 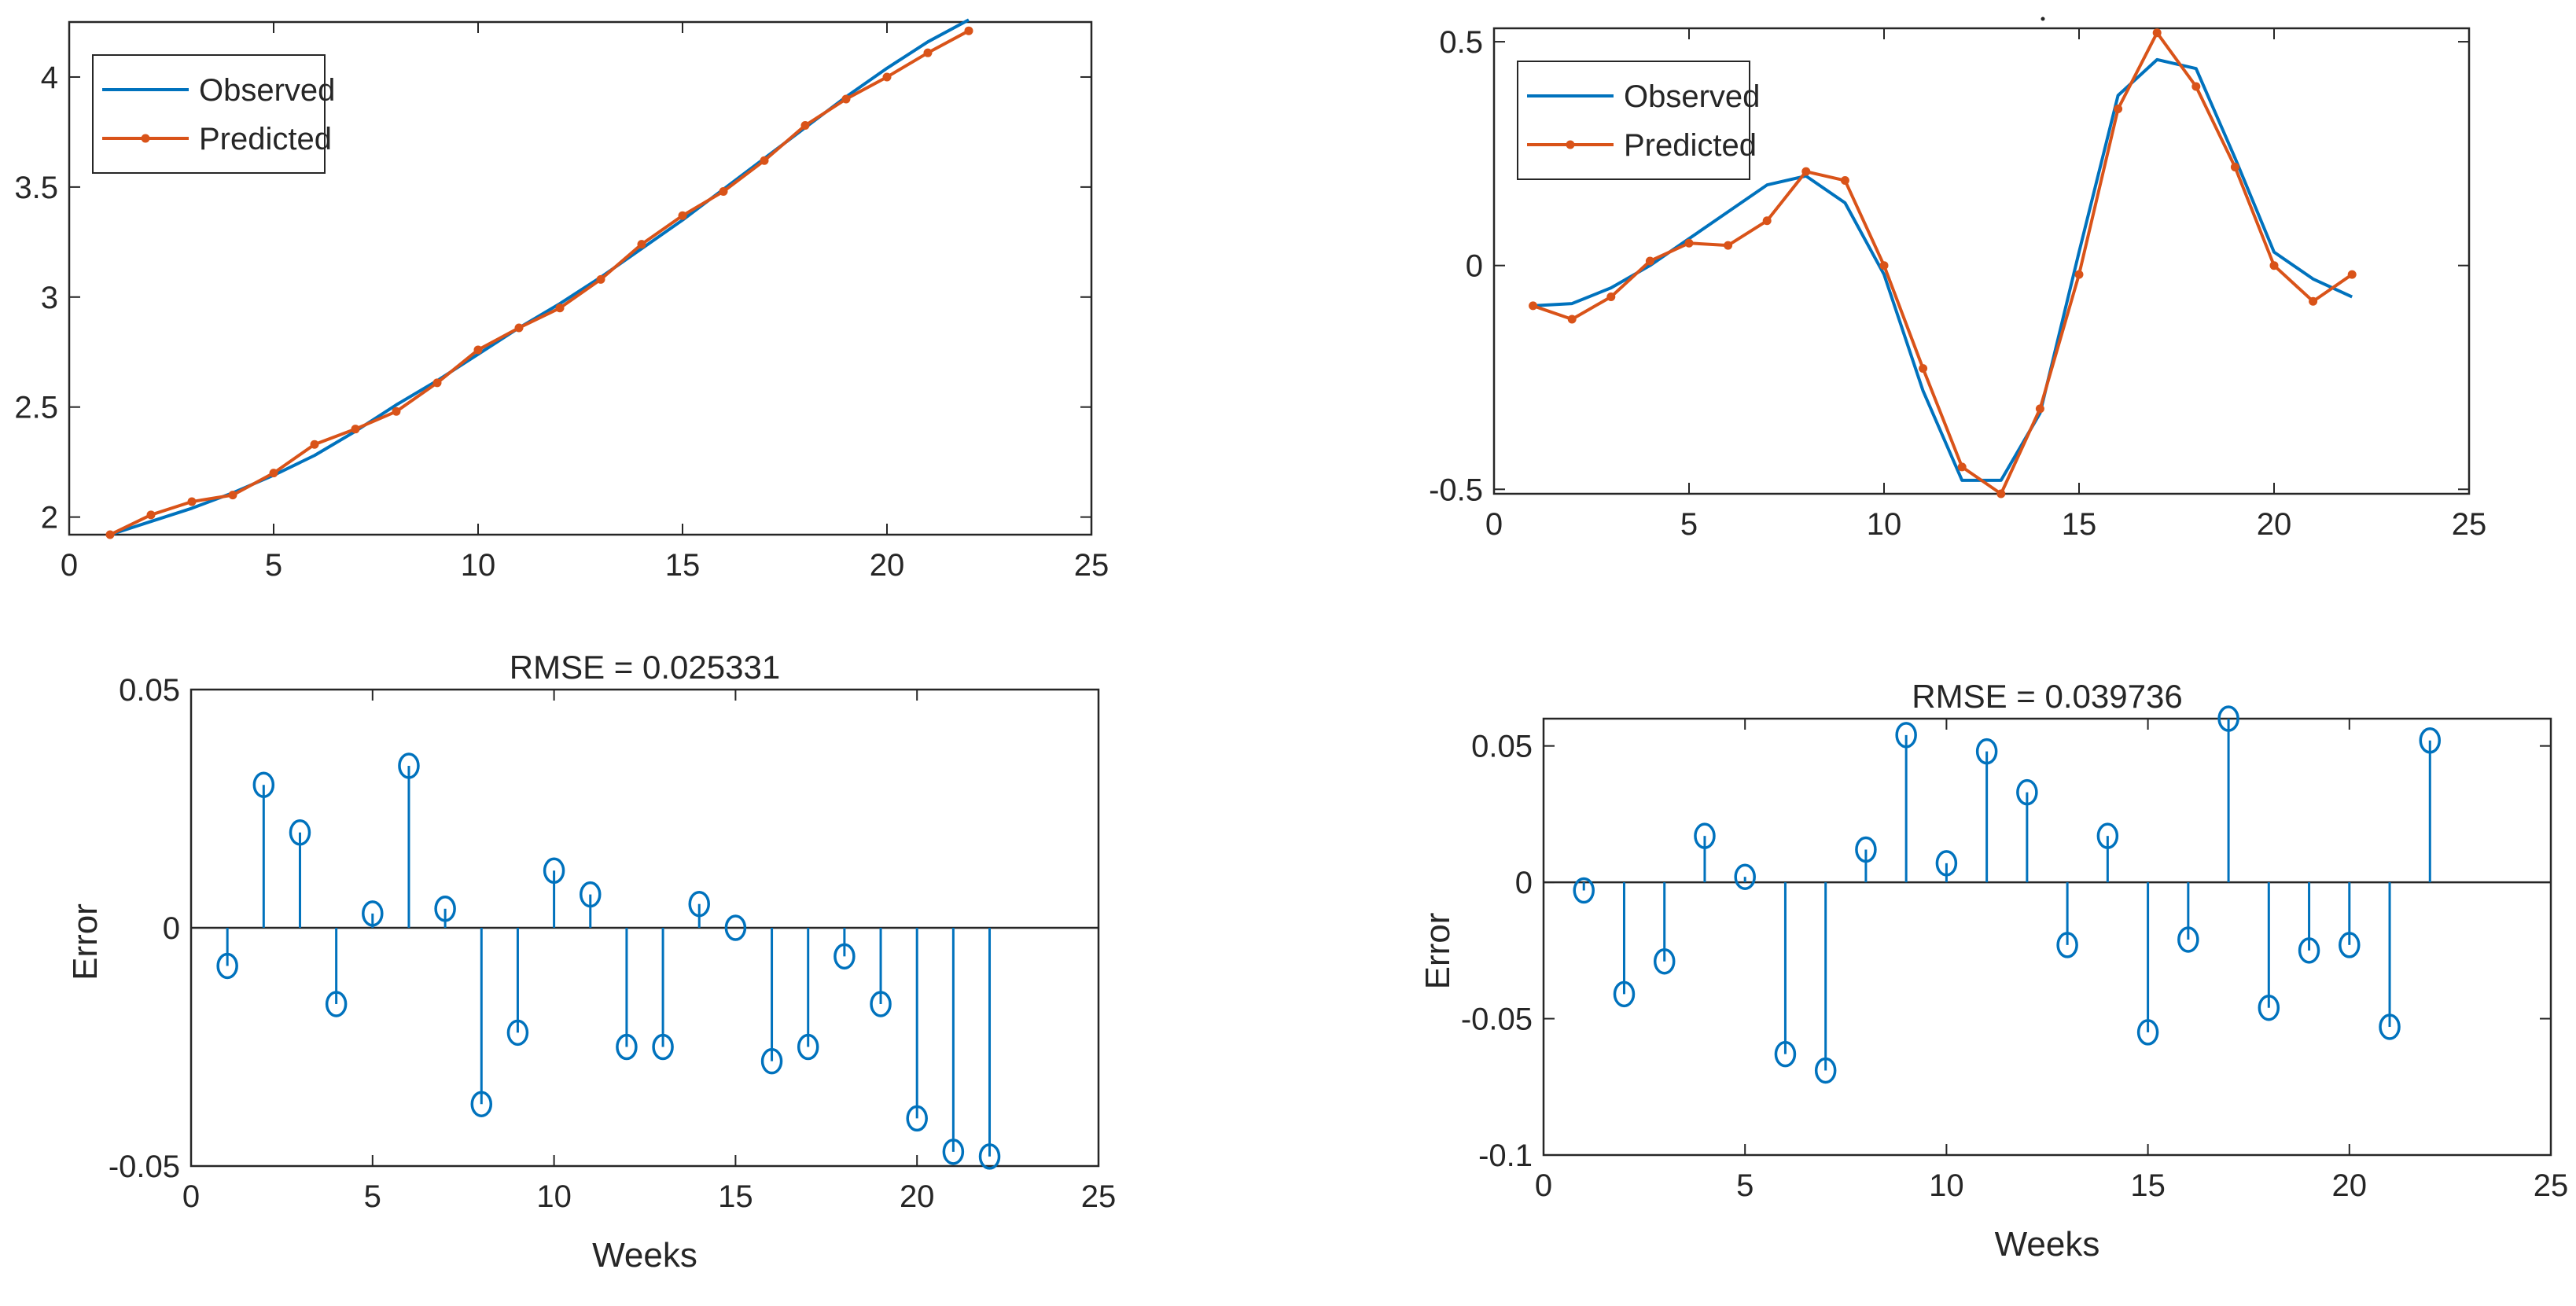 I want to click on legend: Observed Predicted, so click(x=214, y=114).